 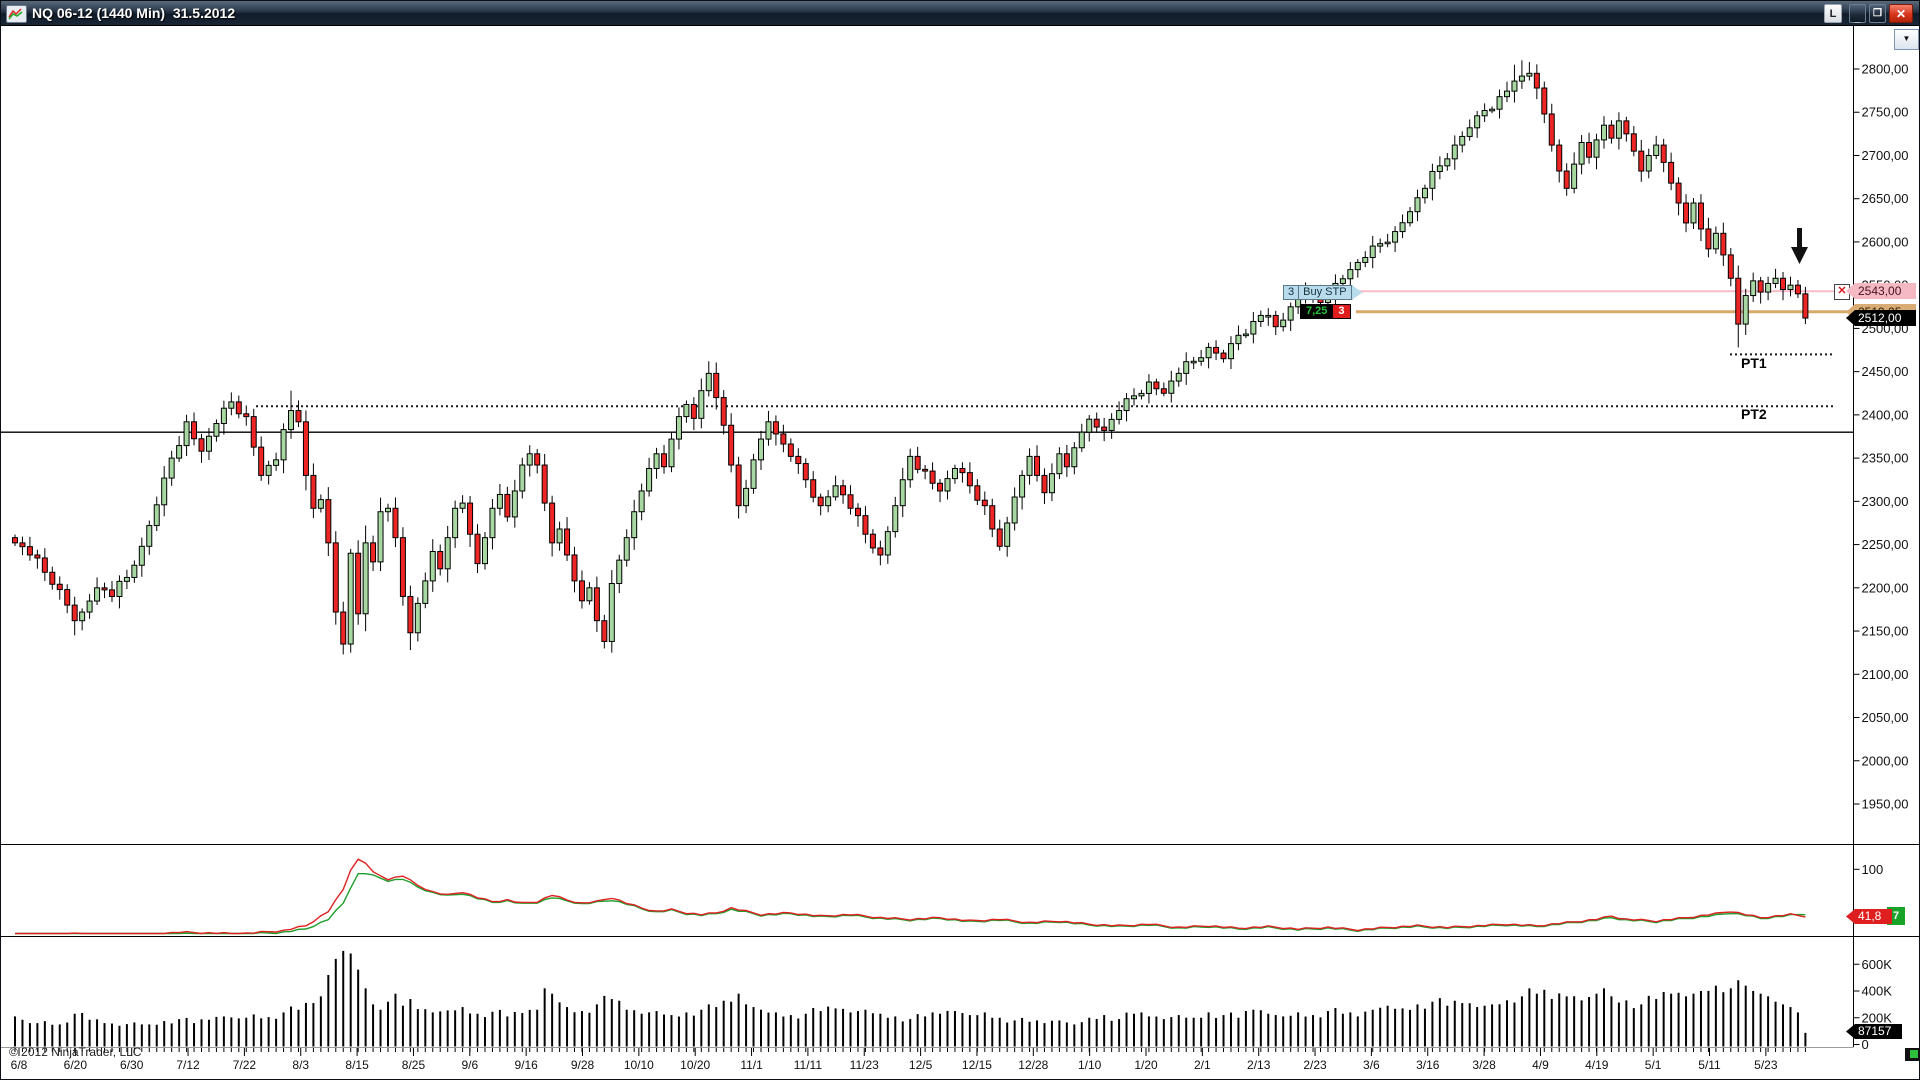 I want to click on svg-text: 8/3, so click(x=300, y=1065).